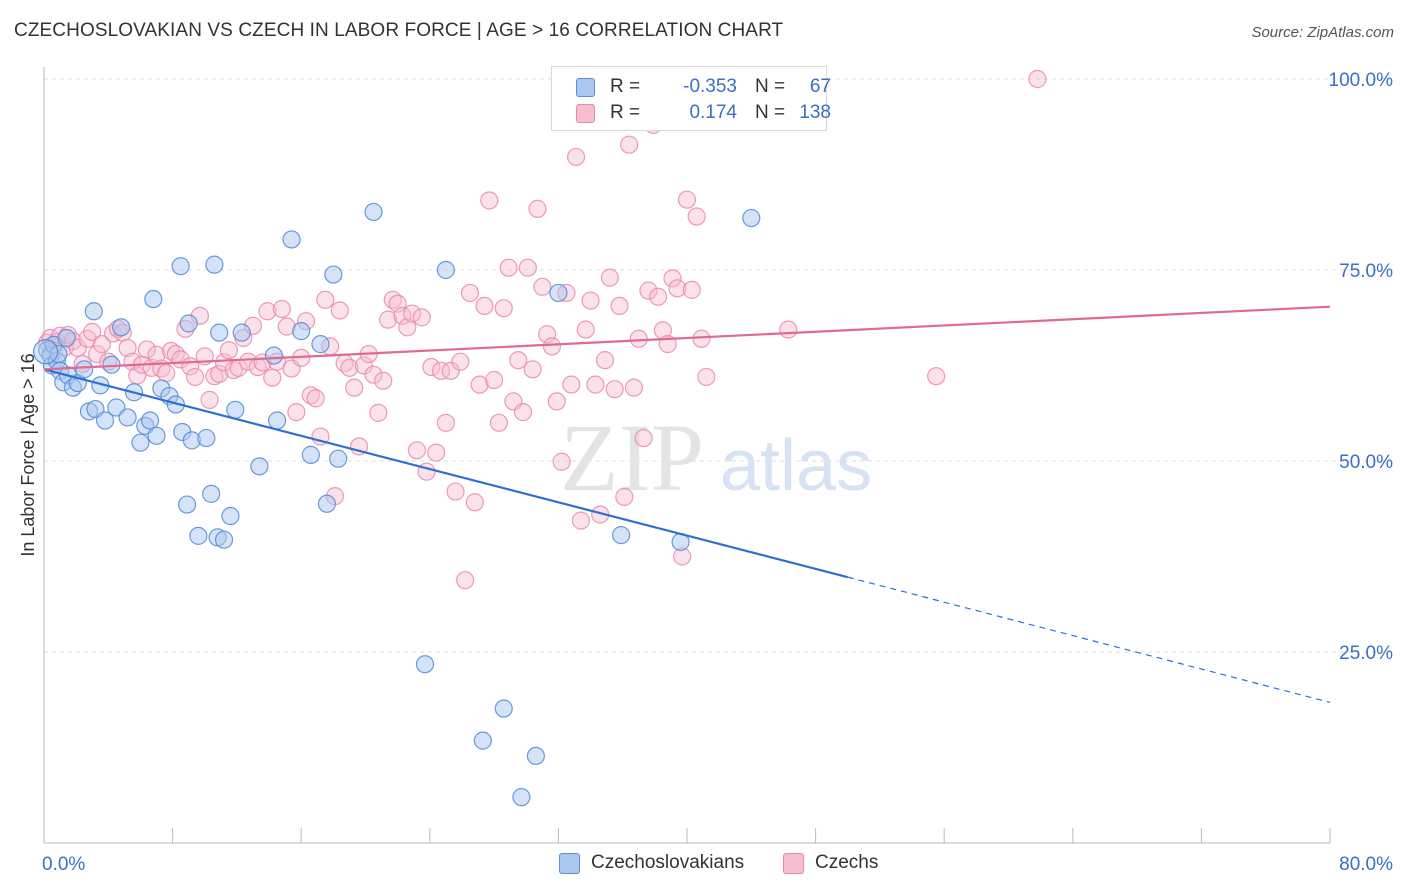 The width and height of the screenshot is (1406, 892). What do you see at coordinates (687, 338) in the screenshot?
I see `czechs-trend-line` at bounding box center [687, 338].